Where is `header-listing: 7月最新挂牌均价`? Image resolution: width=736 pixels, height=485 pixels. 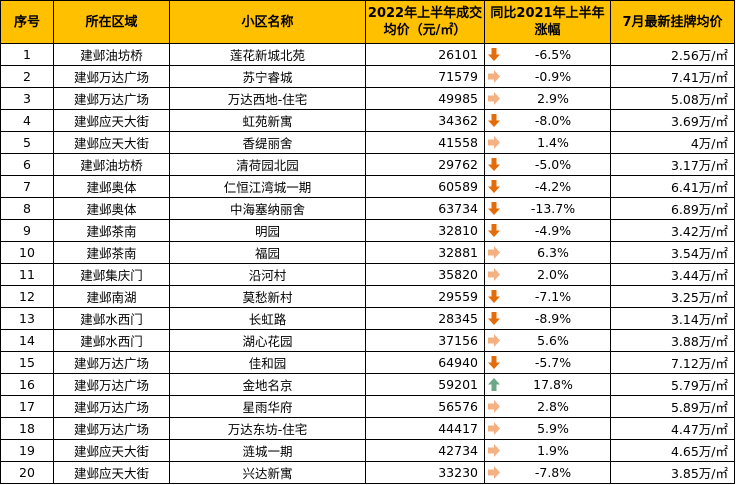
header-listing: 7月最新挂牌均价 is located at coordinates (672, 22).